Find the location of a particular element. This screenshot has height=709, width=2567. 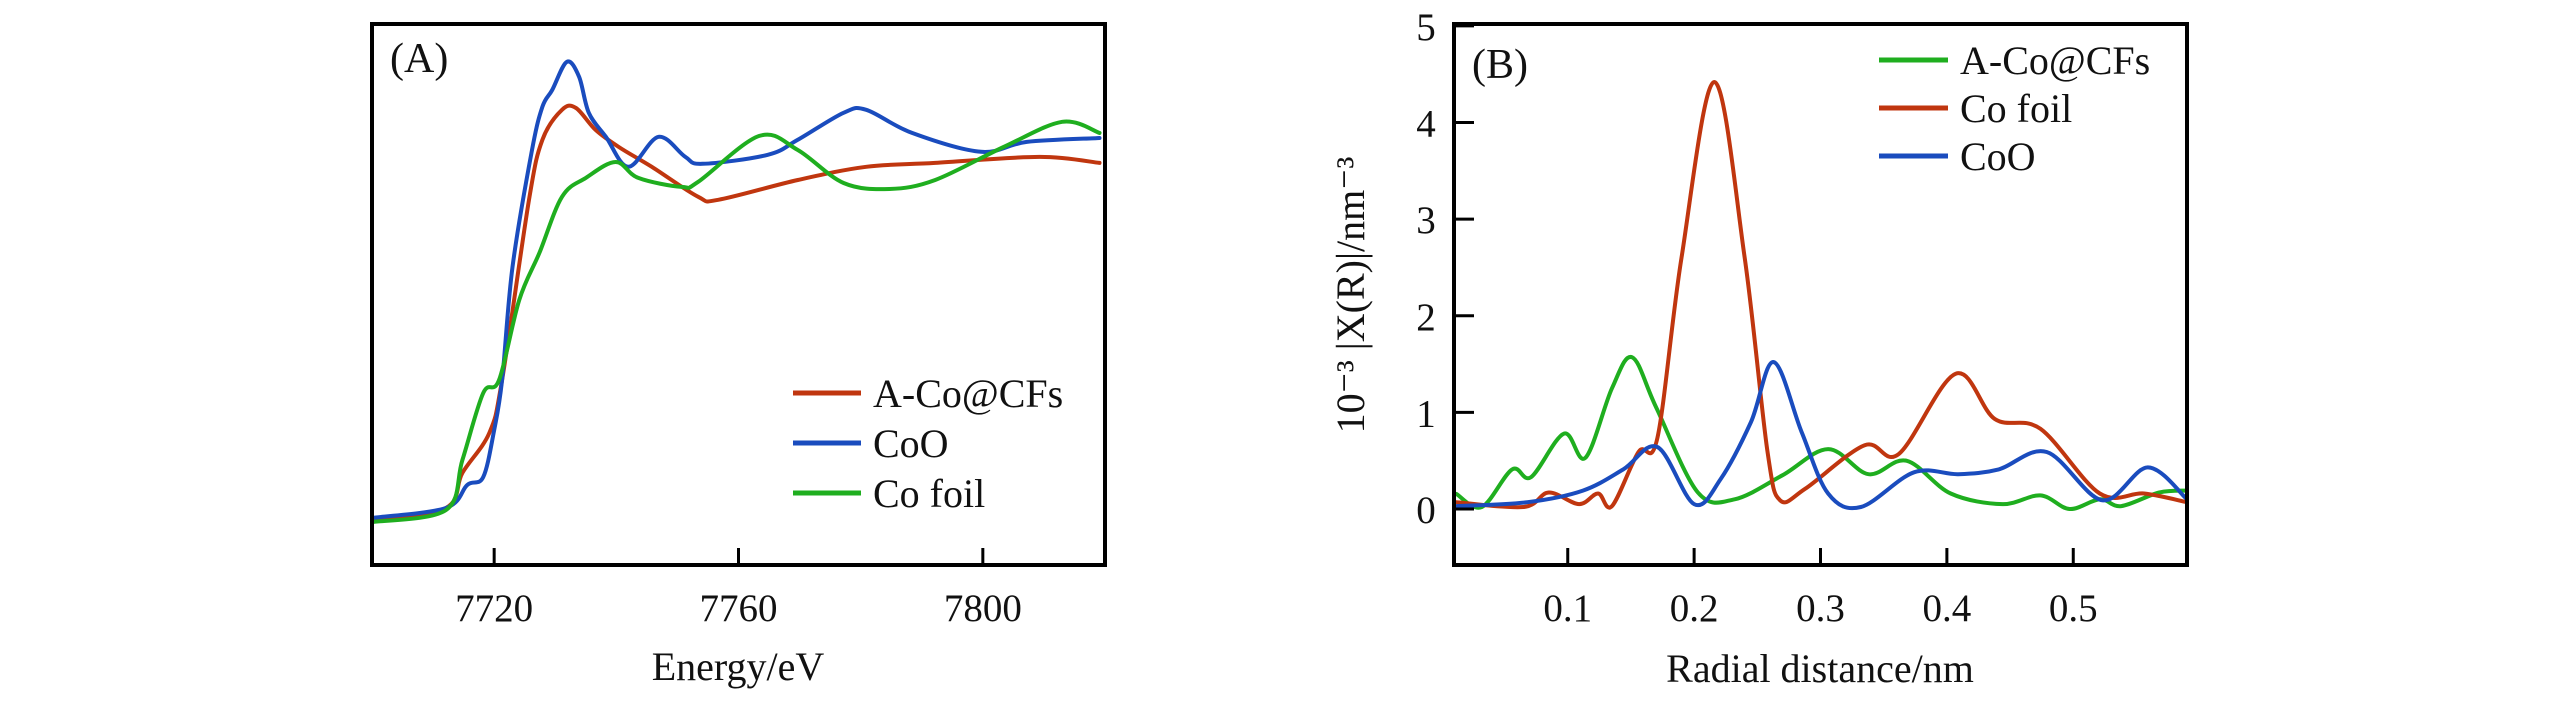

panel-b-y-tick-label: 2 is located at coordinates (1426, 317).